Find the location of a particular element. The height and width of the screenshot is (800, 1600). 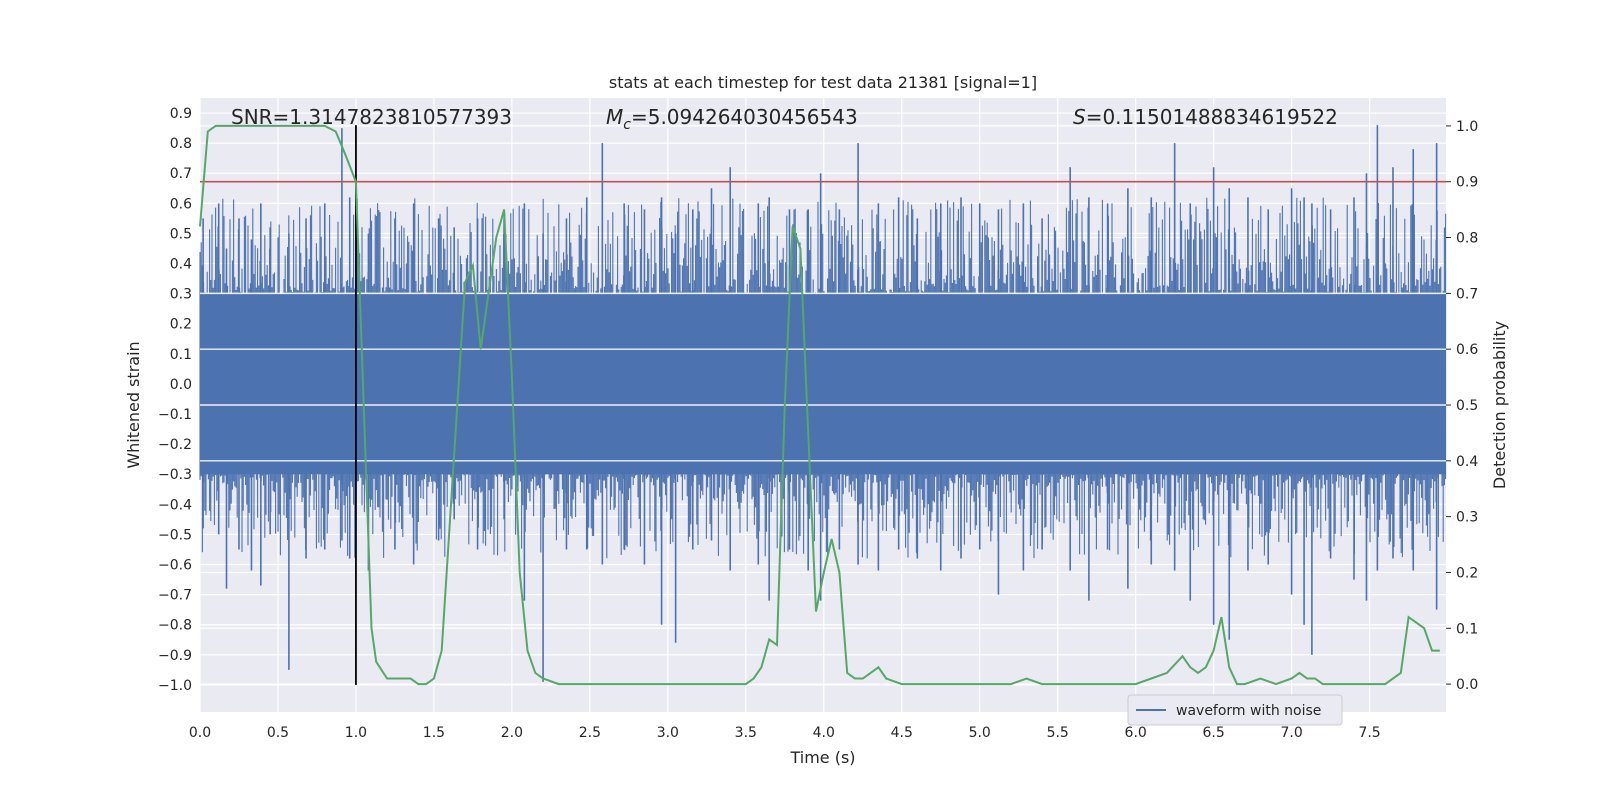

x-tick-label: 2.0 is located at coordinates (512, 733).